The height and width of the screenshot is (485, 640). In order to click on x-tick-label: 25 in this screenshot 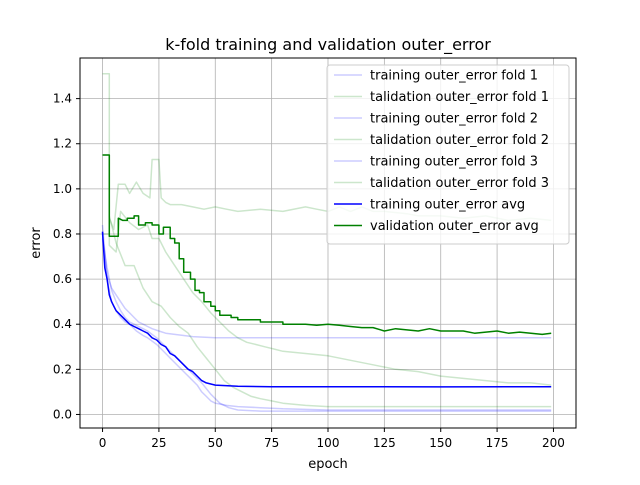, I will do `click(158, 443)`.